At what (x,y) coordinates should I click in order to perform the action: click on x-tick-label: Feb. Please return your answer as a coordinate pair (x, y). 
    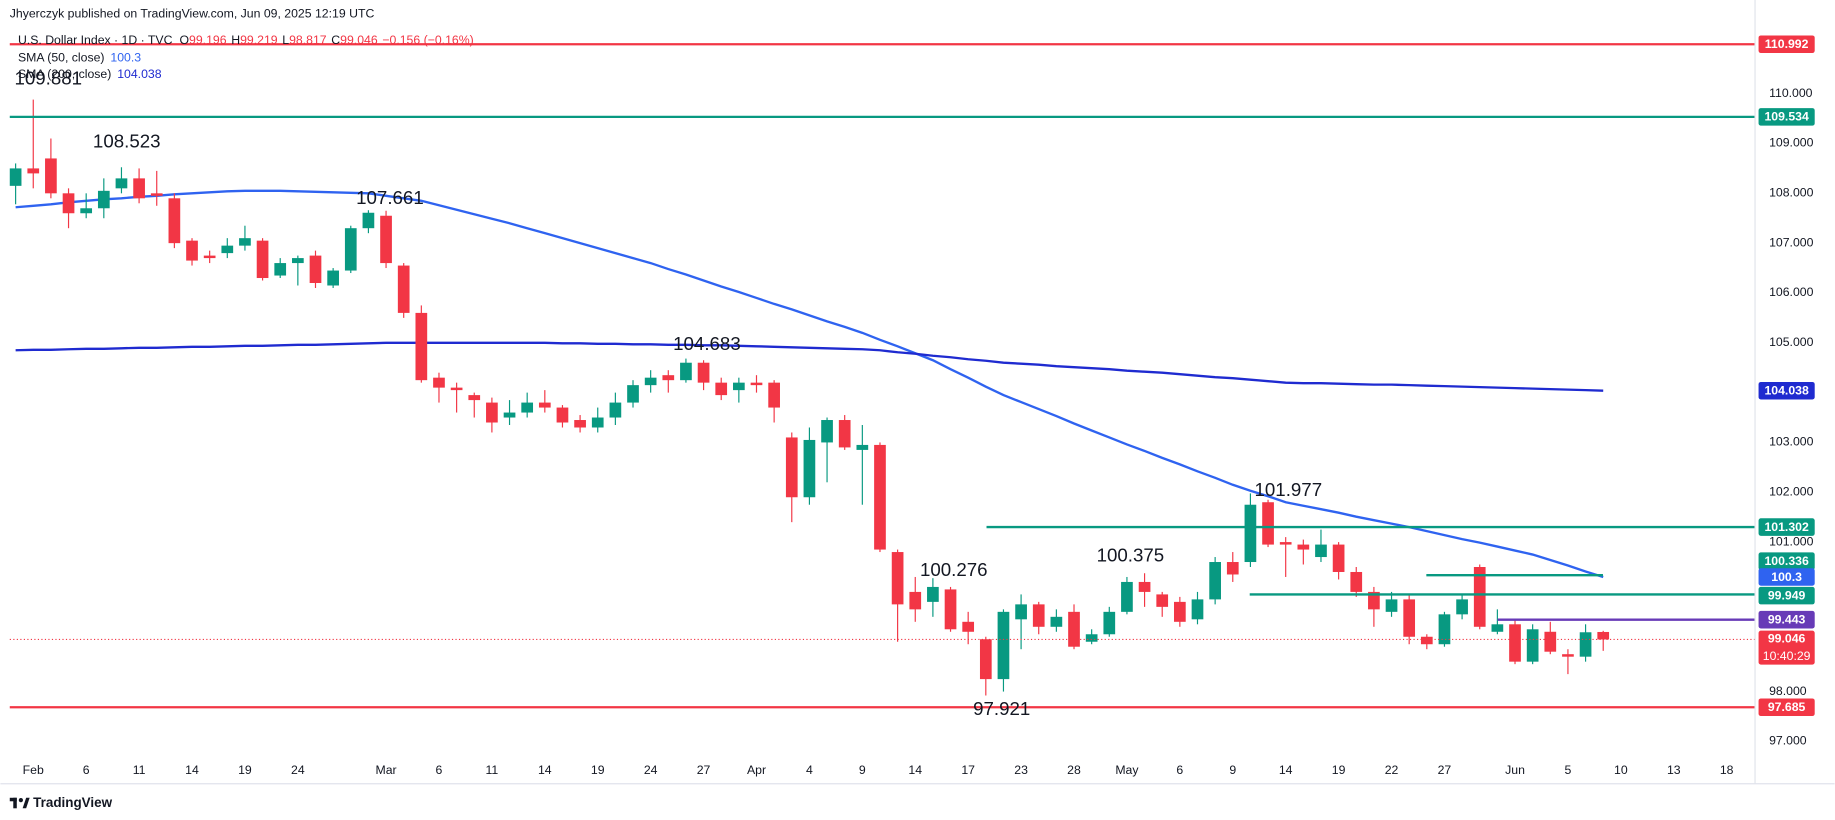
    Looking at the image, I should click on (33, 770).